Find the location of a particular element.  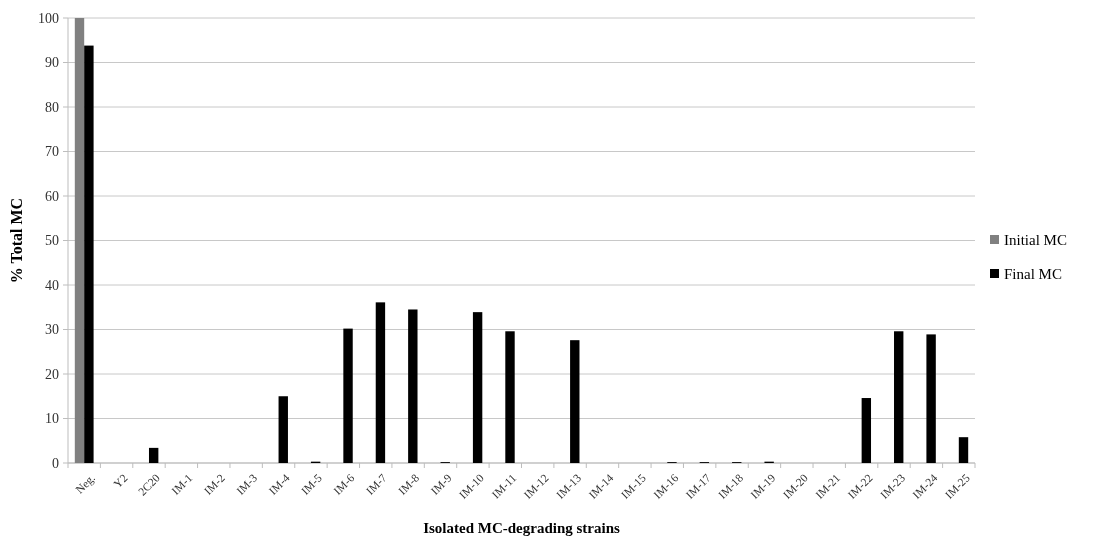

y-tick-label: 70 is located at coordinates (52, 152).